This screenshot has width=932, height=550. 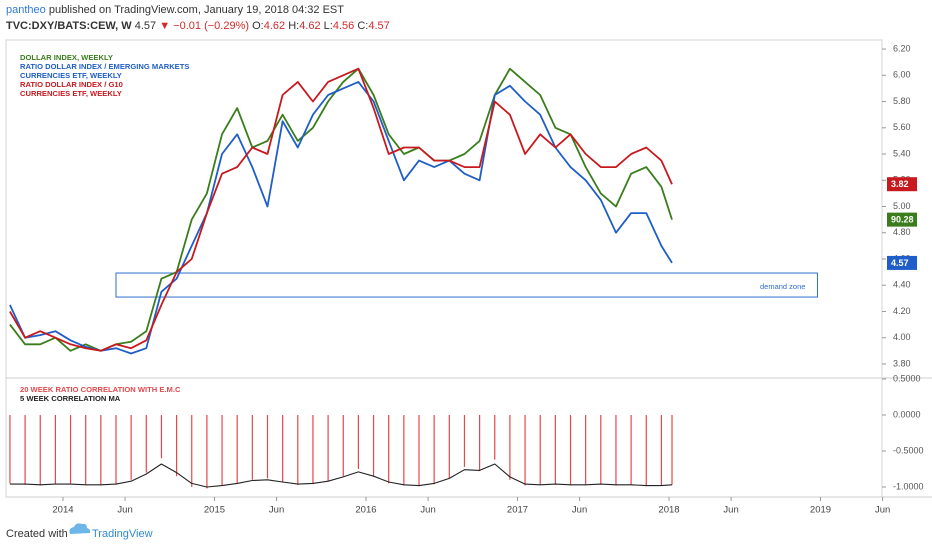 I want to click on x-tick-label: 2014, so click(x=62, y=510).